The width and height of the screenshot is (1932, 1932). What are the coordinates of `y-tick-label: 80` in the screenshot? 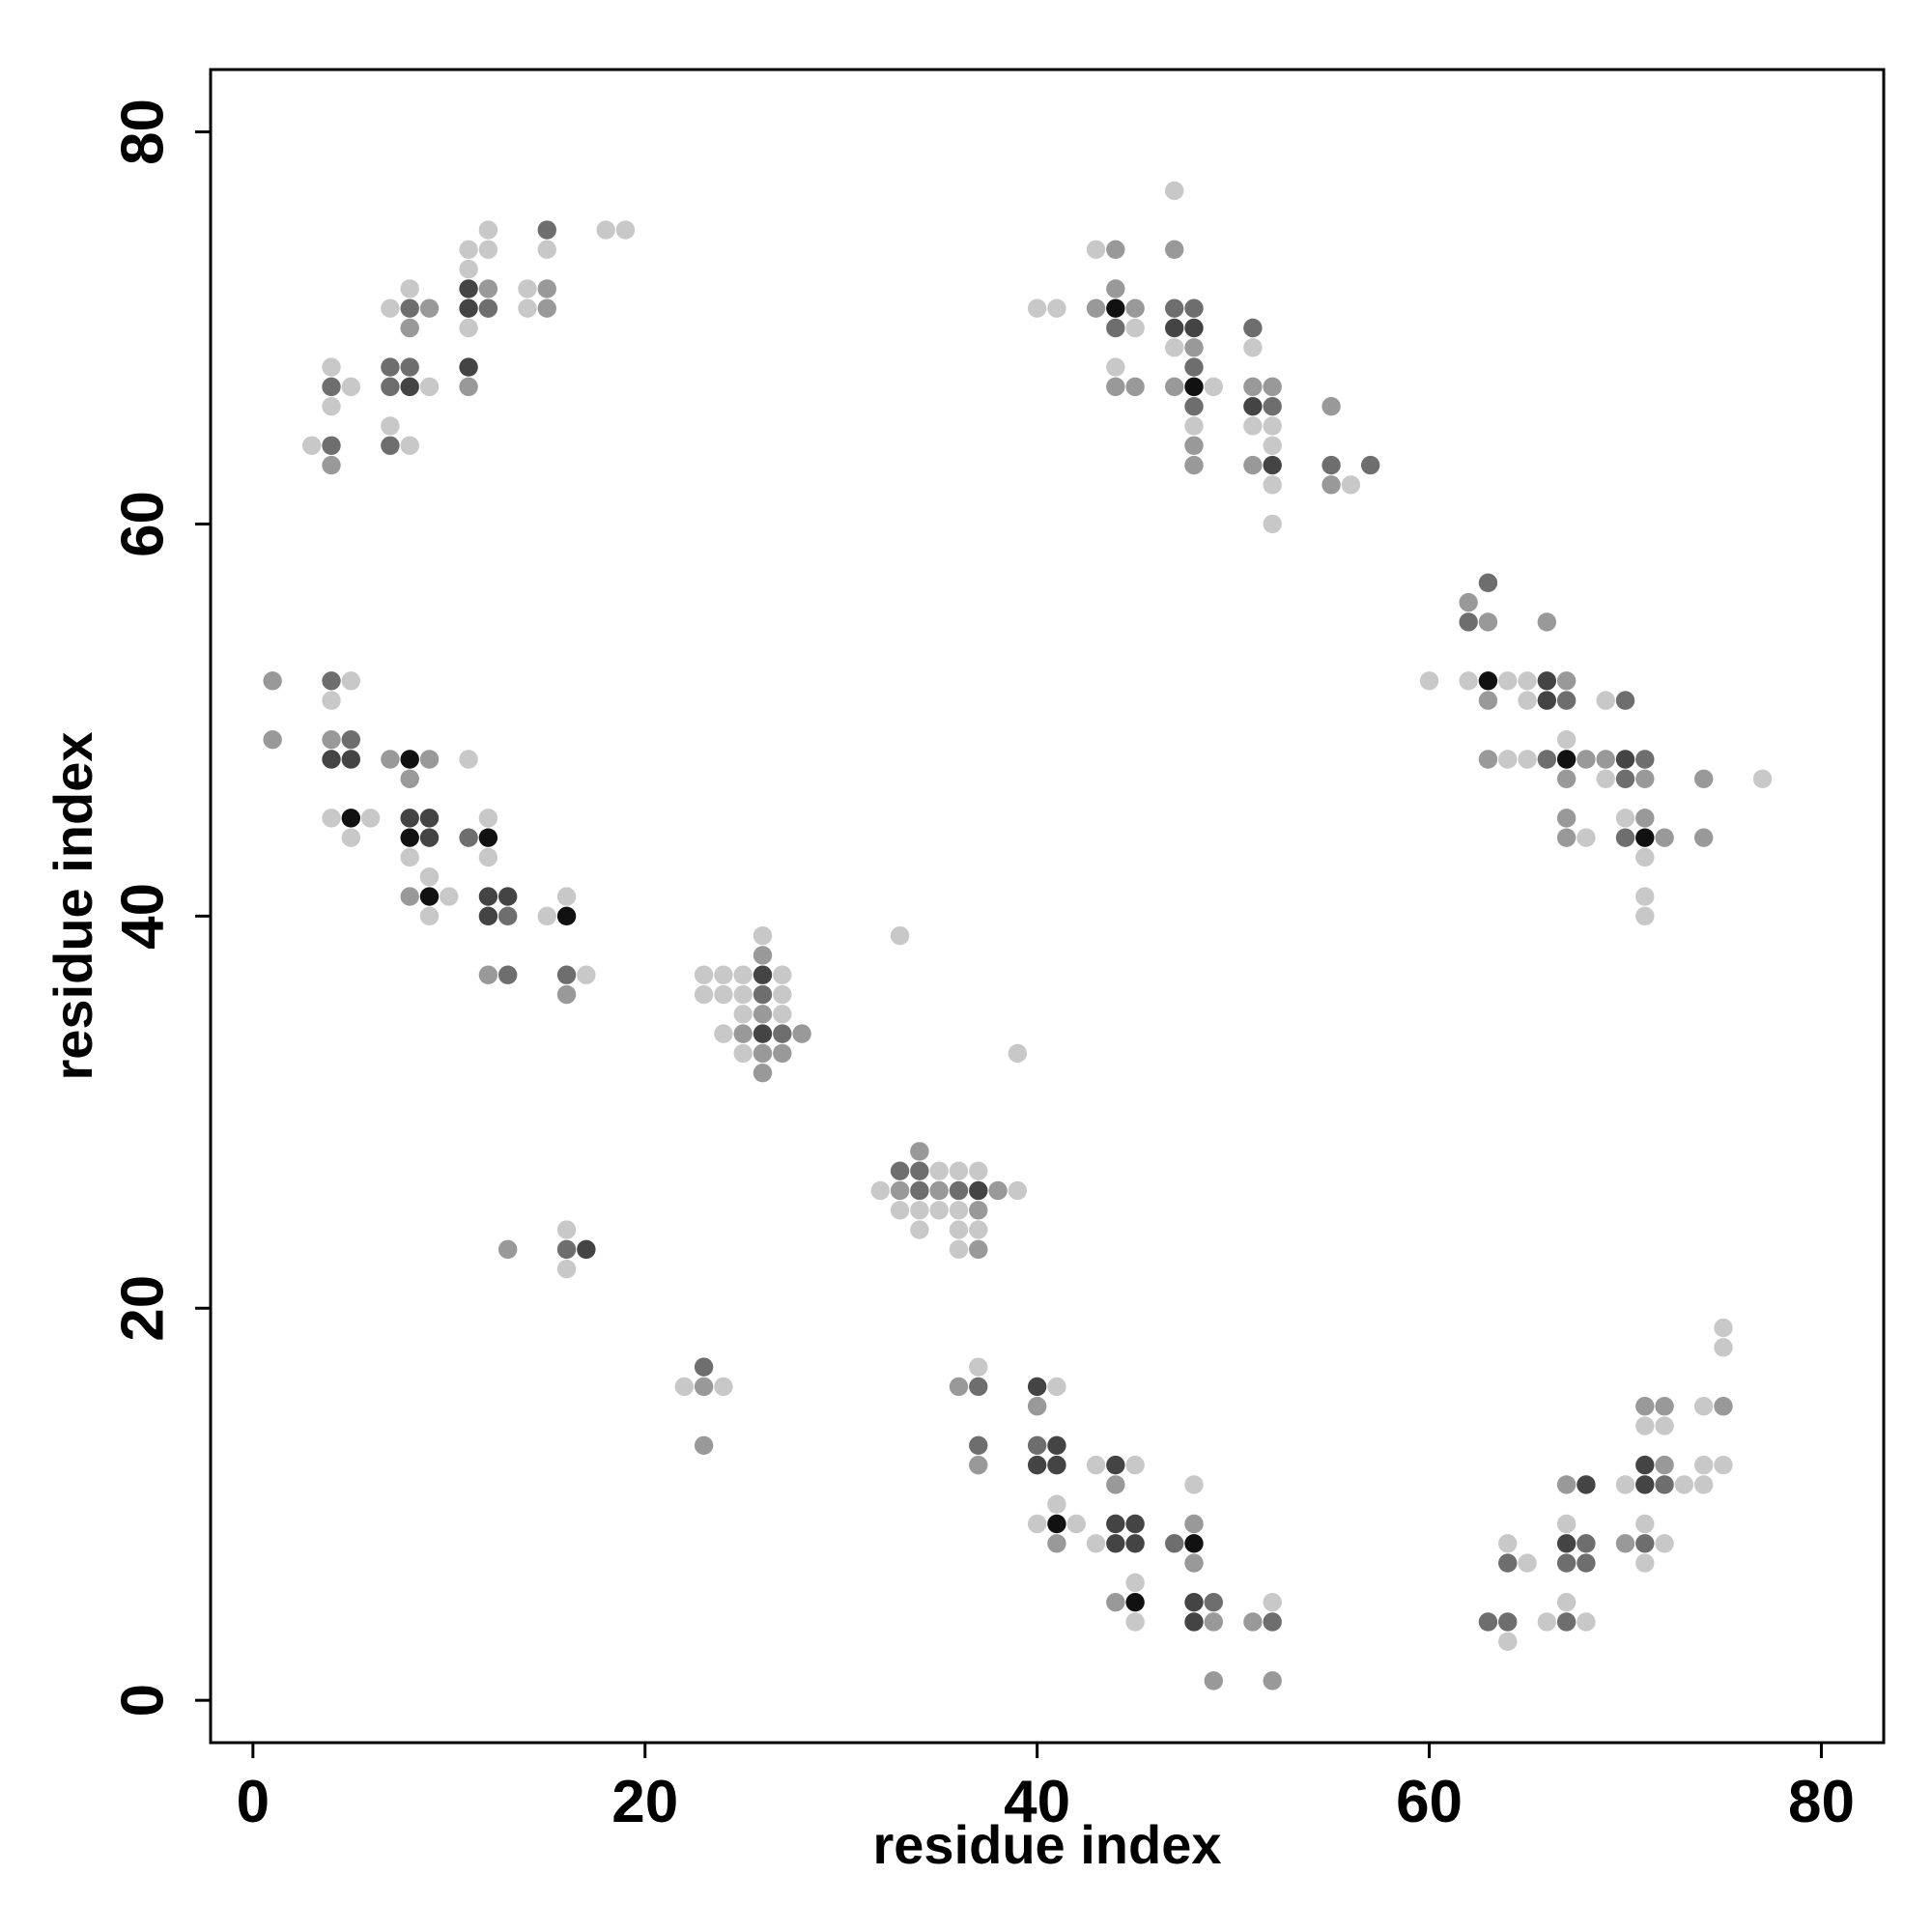 It's located at (142, 132).